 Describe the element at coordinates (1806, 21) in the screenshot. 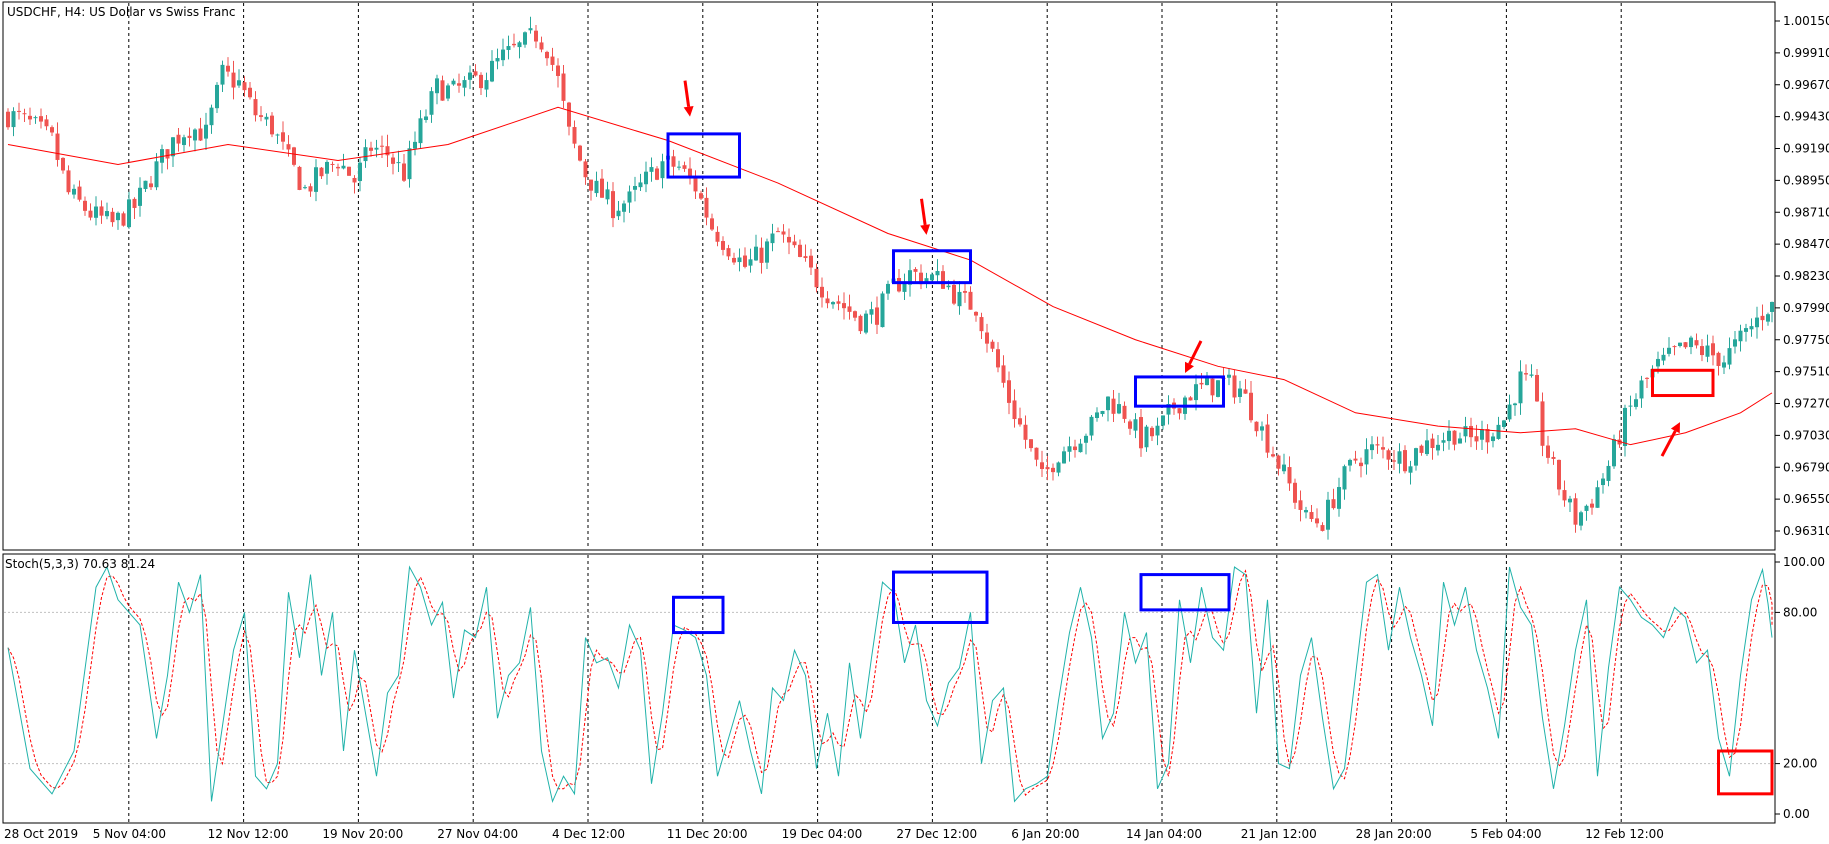

I see `price-axis-tick-label: 1.00150` at that location.